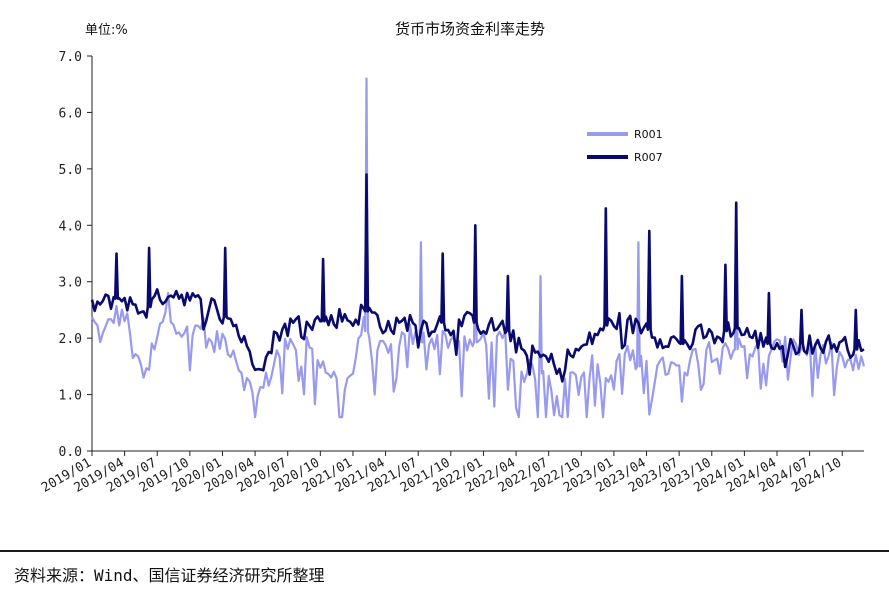  What do you see at coordinates (70, 339) in the screenshot?
I see `y-tick-label: 2.0` at bounding box center [70, 339].